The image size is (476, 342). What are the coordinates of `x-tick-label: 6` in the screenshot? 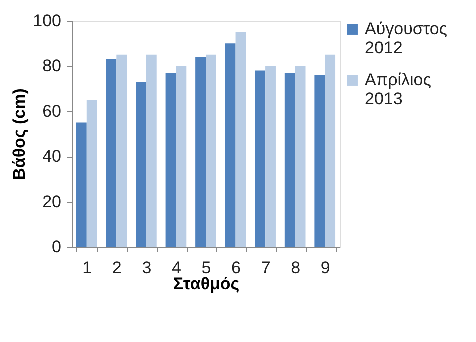 It's located at (237, 268).